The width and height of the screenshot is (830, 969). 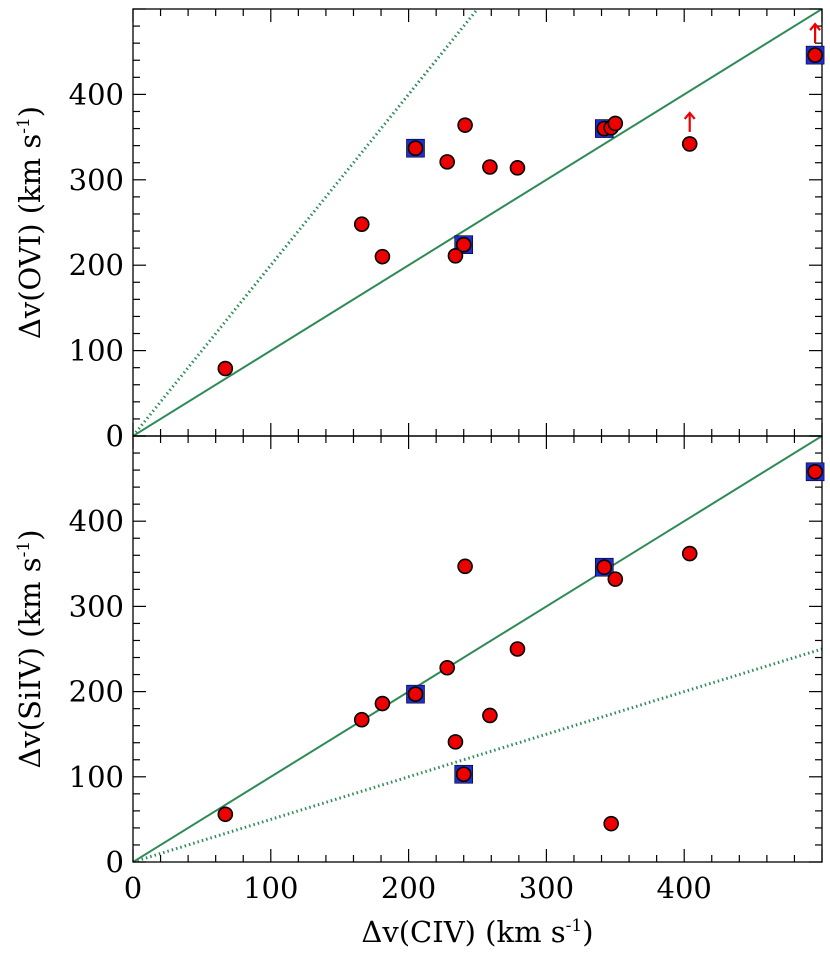 I want to click on y-axis-title: Δv(OVI) (km s-1), so click(x=30, y=222).